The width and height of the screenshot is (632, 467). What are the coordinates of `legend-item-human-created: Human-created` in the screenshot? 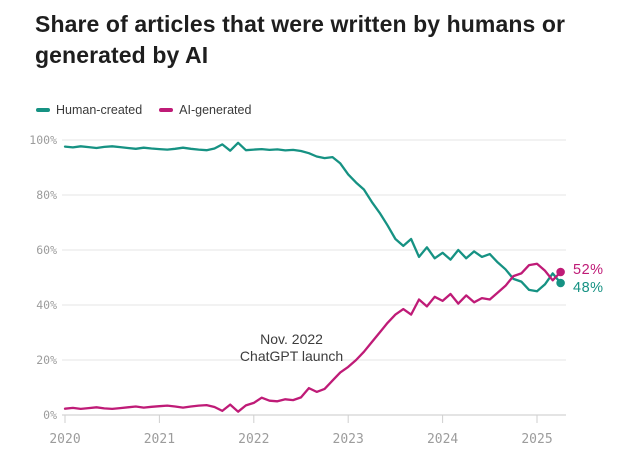 It's located at (89, 110).